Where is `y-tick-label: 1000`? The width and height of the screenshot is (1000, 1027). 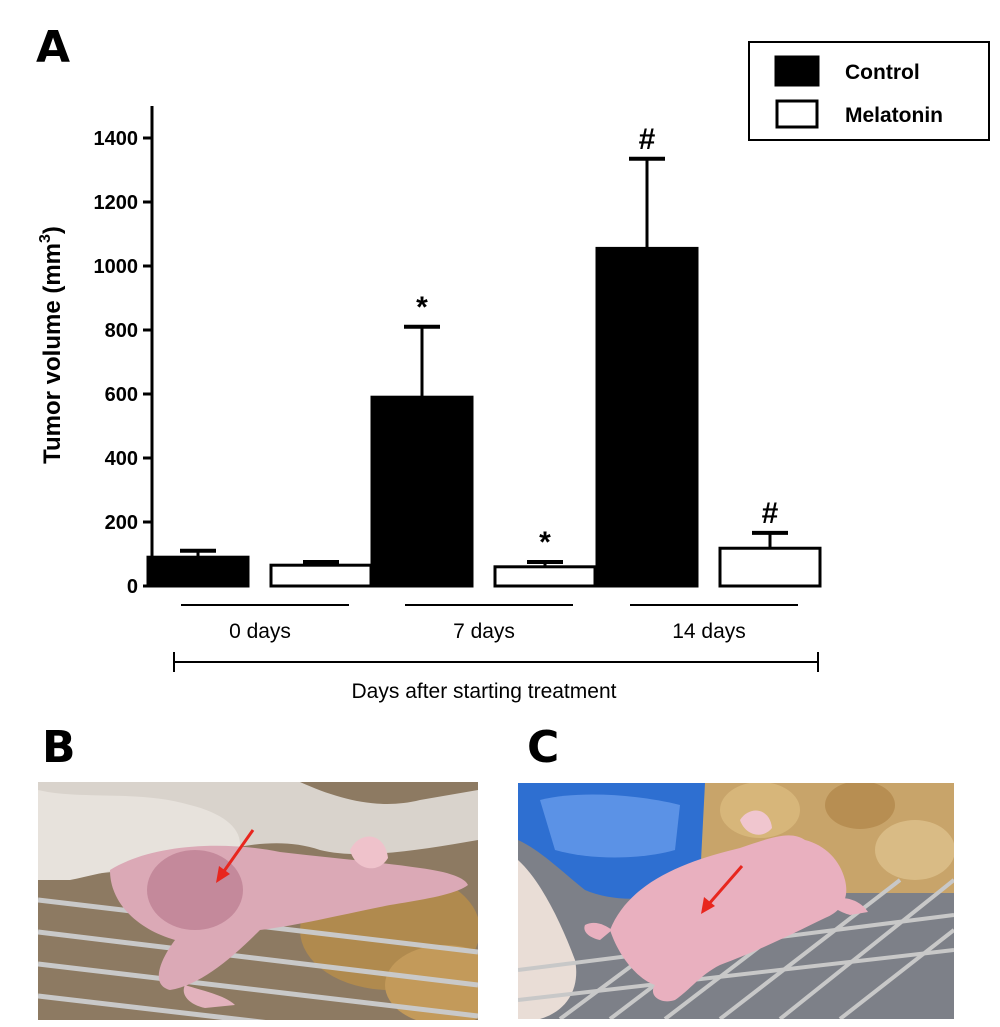
y-tick-label: 1000 is located at coordinates (116, 267).